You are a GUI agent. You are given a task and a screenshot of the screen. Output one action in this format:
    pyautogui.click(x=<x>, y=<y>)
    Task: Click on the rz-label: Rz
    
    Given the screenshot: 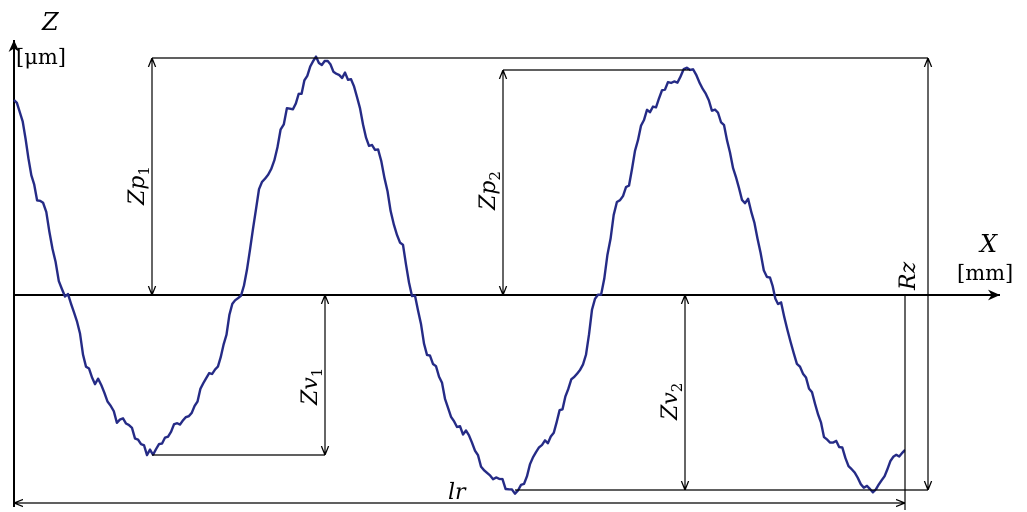 What is the action you would take?
    pyautogui.click(x=908, y=276)
    